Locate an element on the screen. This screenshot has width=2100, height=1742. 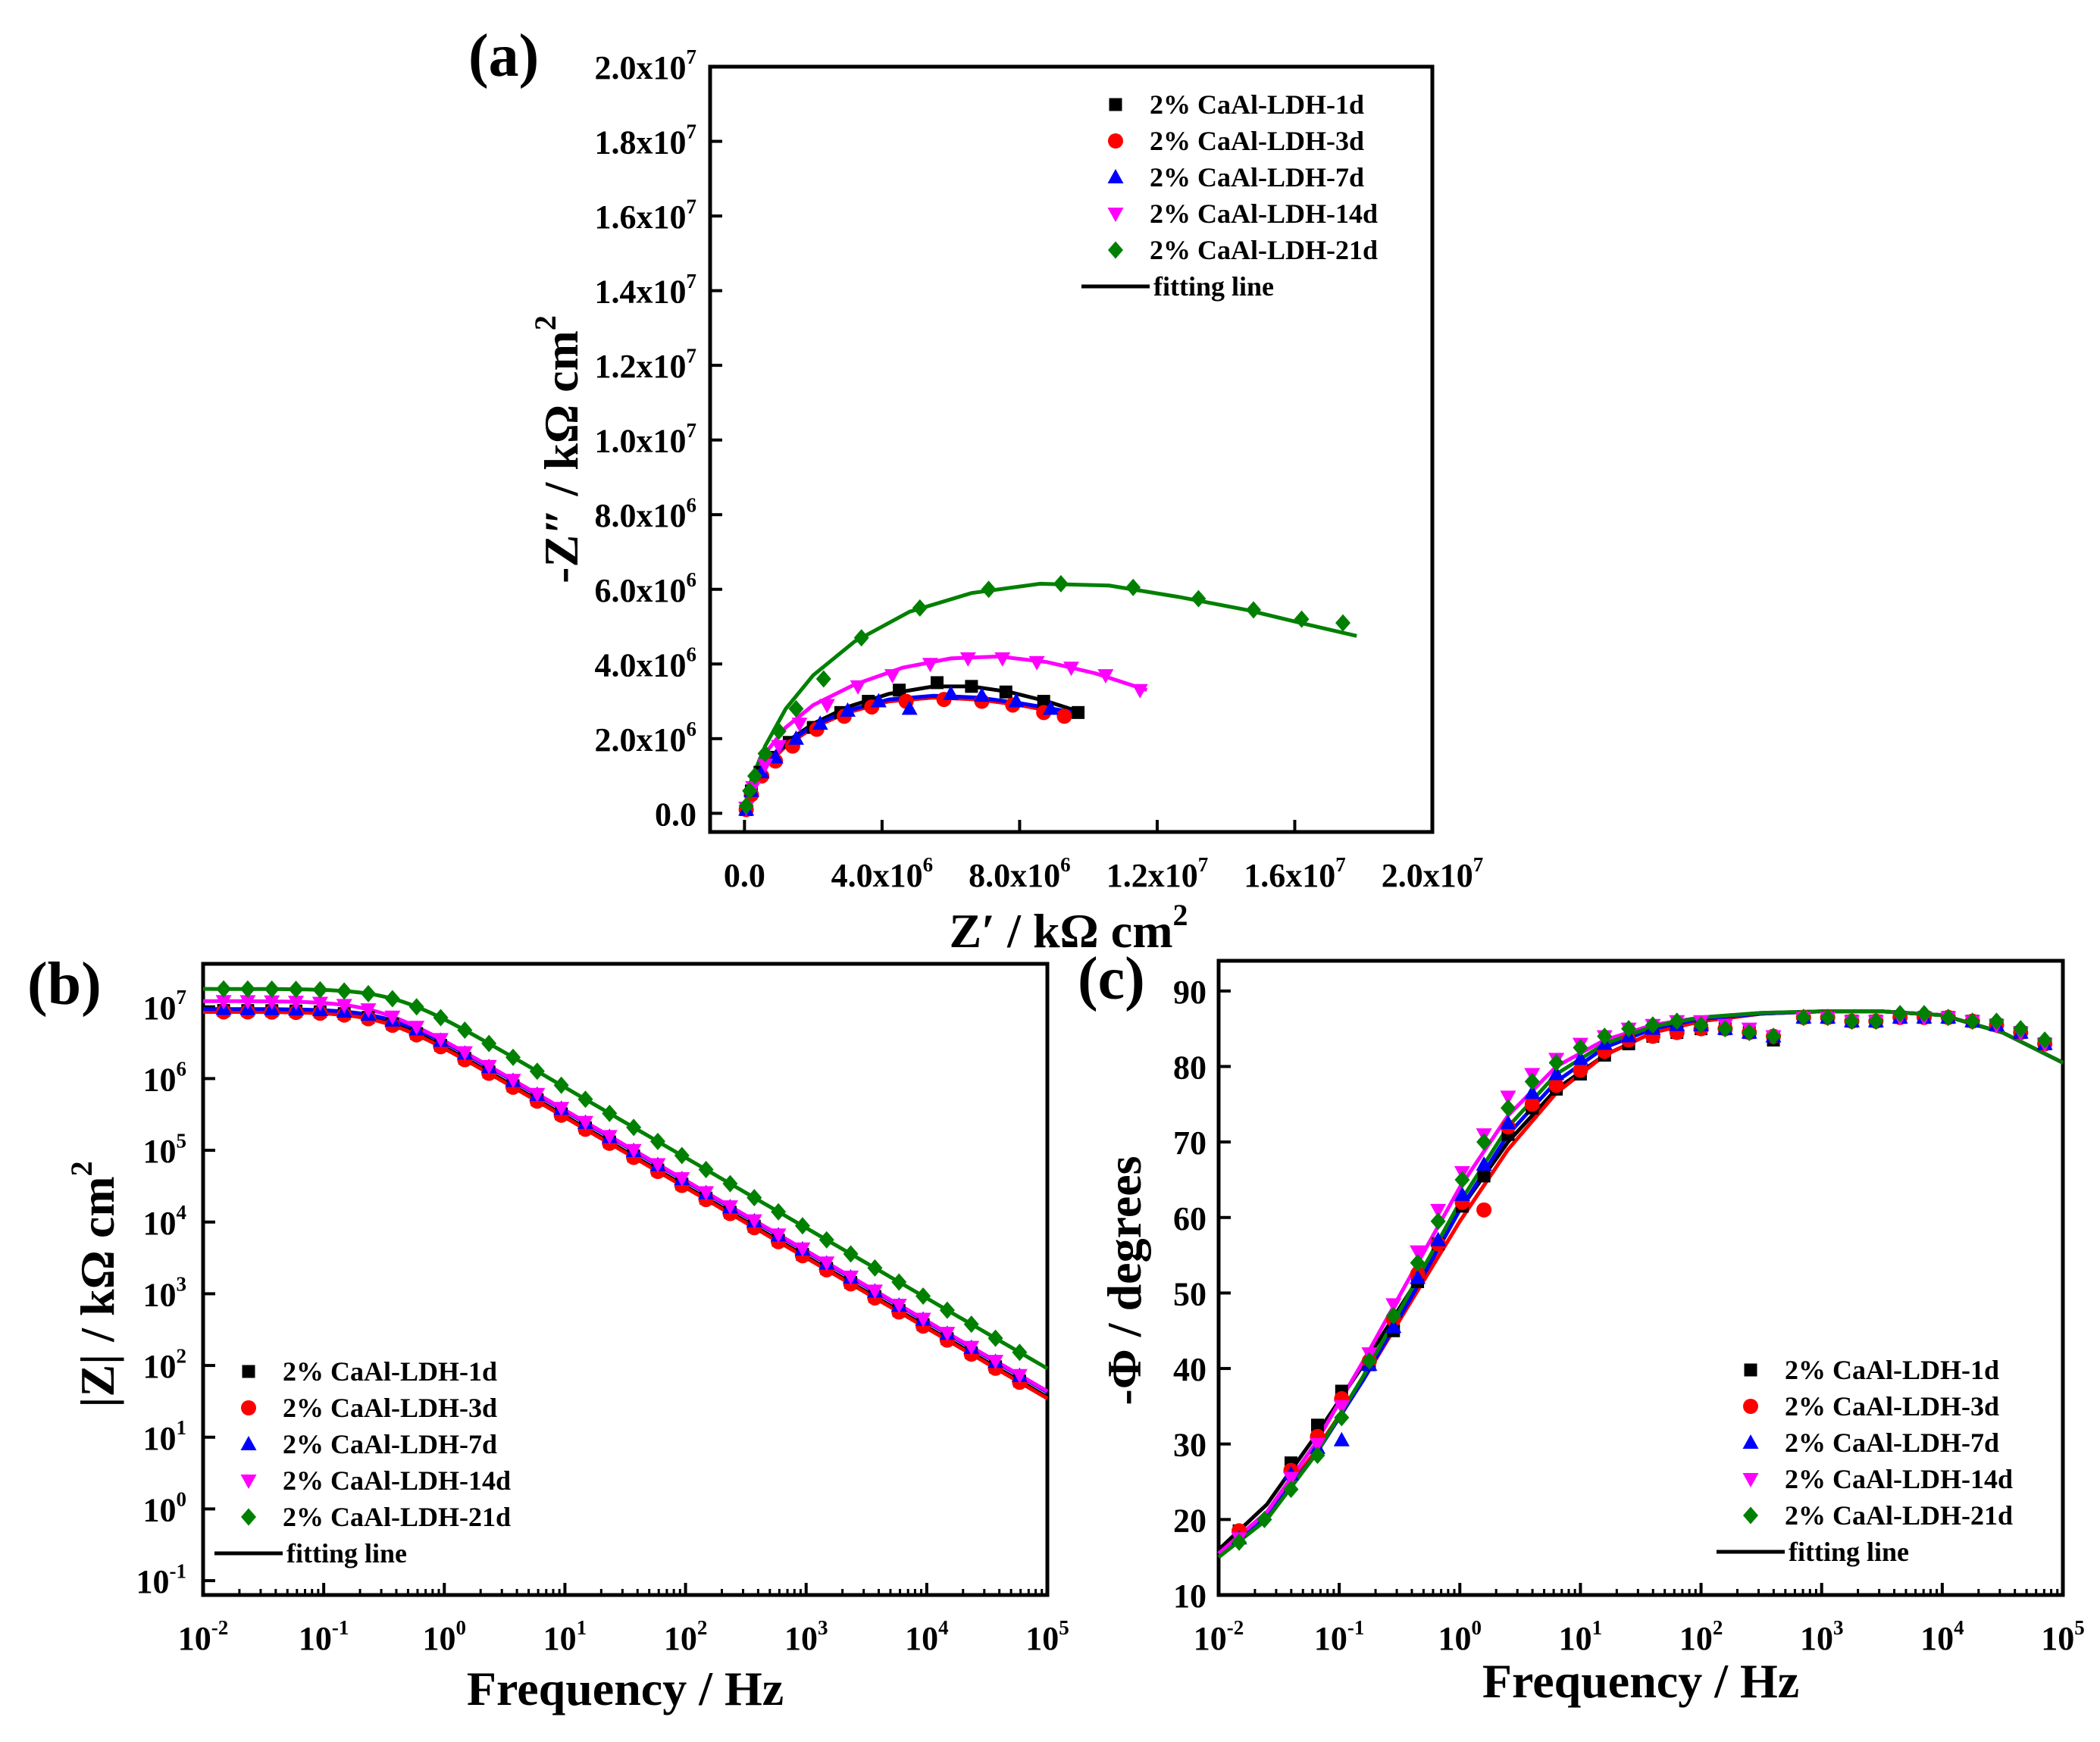
panel-b-x-tick-label: 10⁰ is located at coordinates (445, 1637).